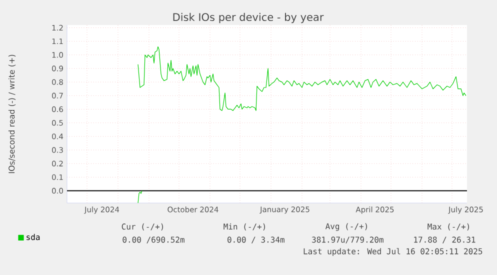 This screenshot has height=275, width=497. Describe the element at coordinates (33, 237) in the screenshot. I see `legend-label: sda` at that location.